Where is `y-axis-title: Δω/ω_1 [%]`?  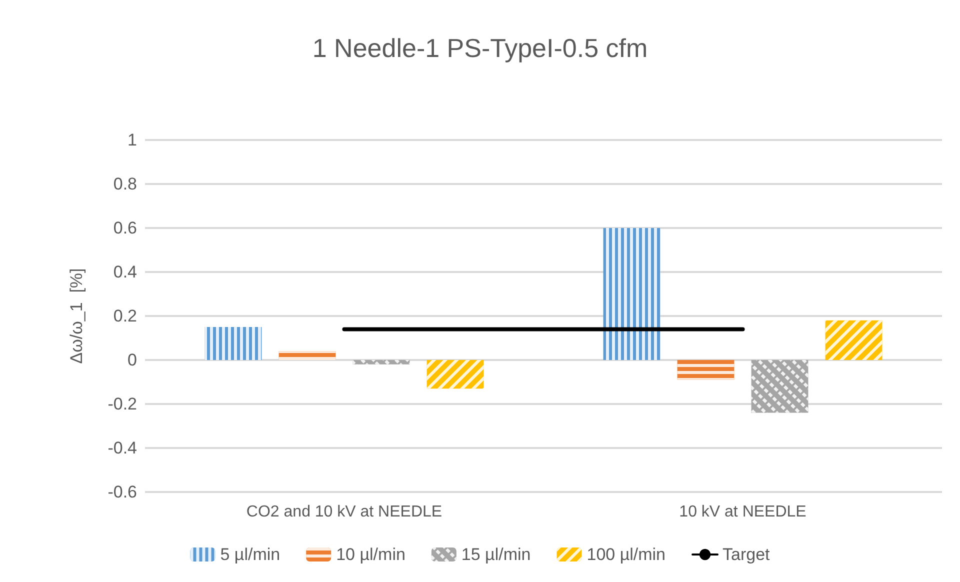
y-axis-title: Δω/ω_1 [%] is located at coordinates (76, 316).